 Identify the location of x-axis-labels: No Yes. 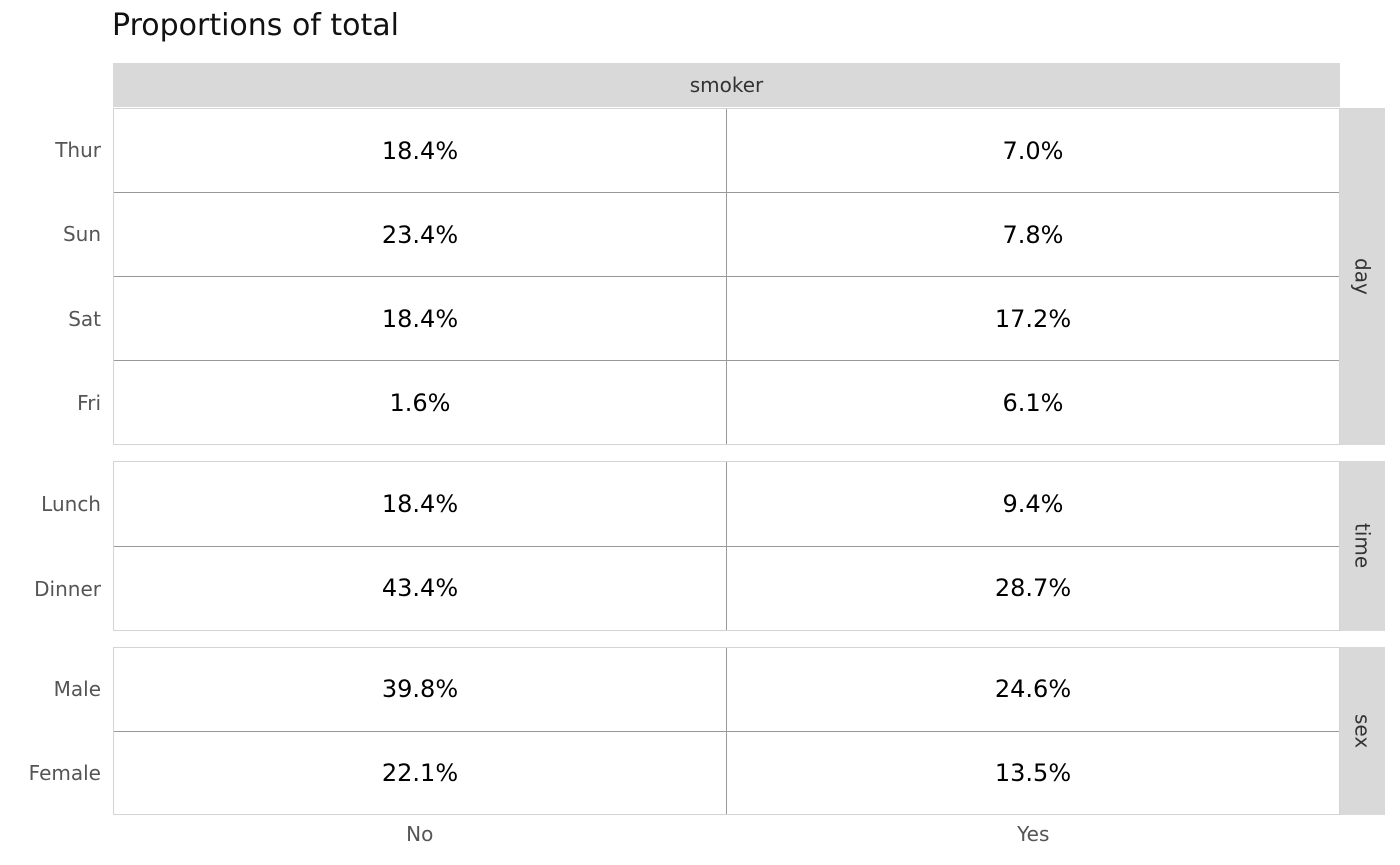
(726, 838).